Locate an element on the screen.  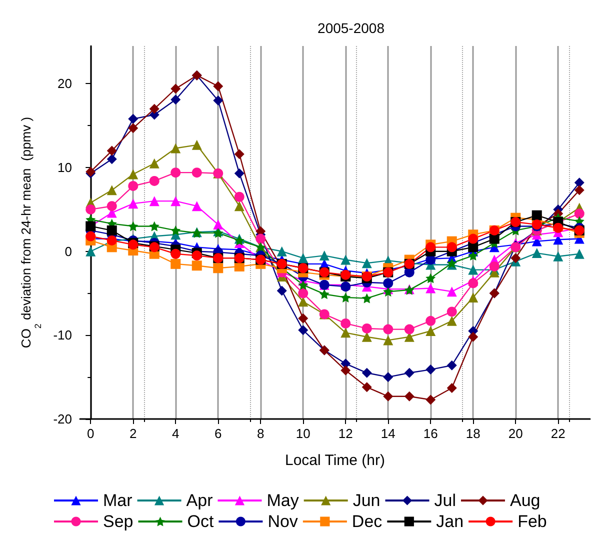
x-tick-label: 8 is located at coordinates (260, 433).